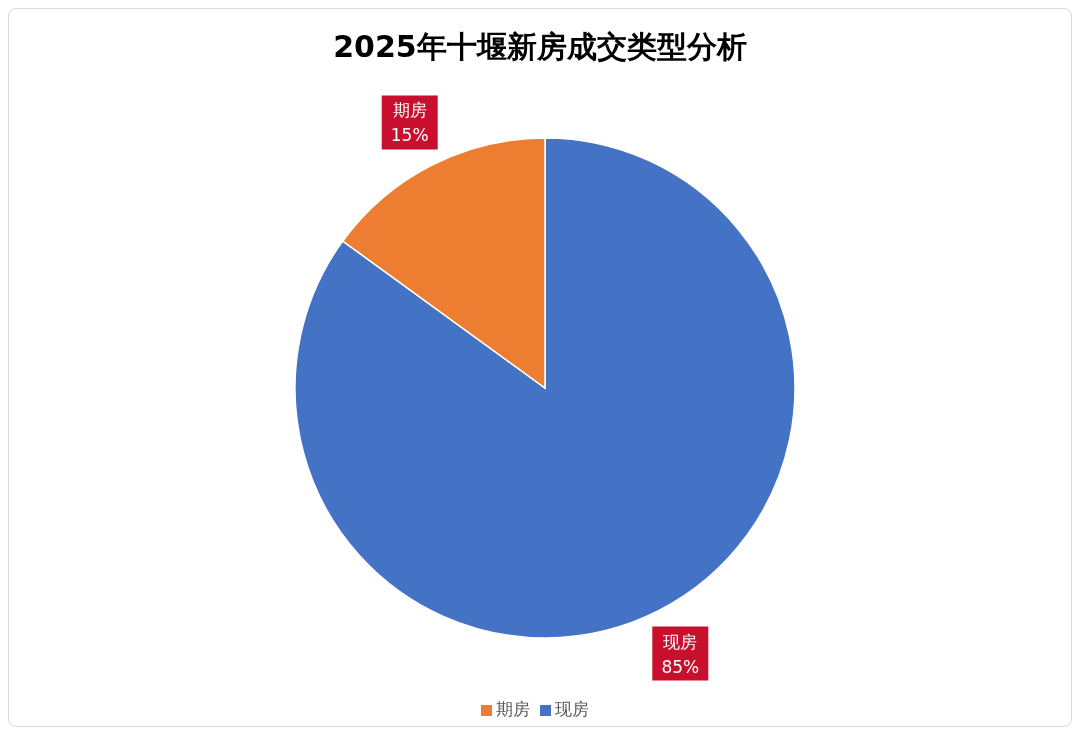  I want to click on legend-label: 现房, so click(572, 709).